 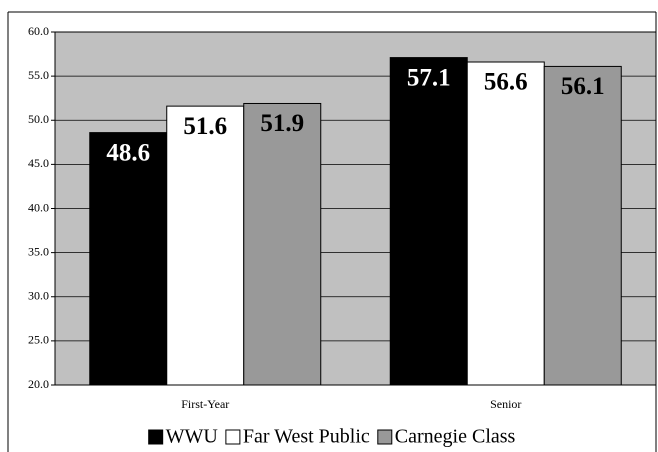 I want to click on legend-label: Far West Public, so click(x=306, y=437).